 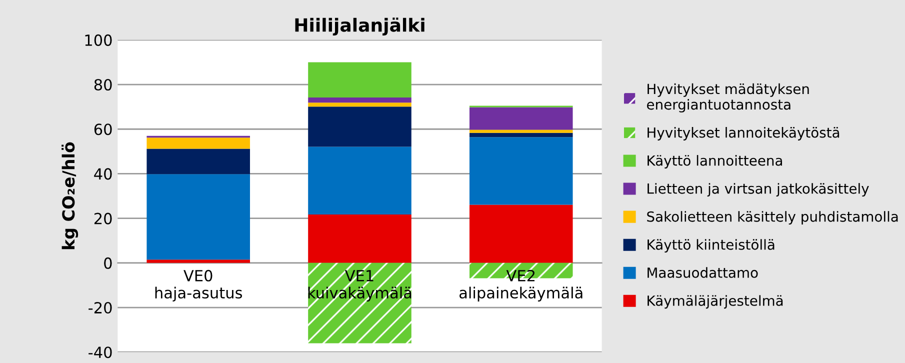 What do you see at coordinates (103, 174) in the screenshot?
I see `y-tick-label: 40` at bounding box center [103, 174].